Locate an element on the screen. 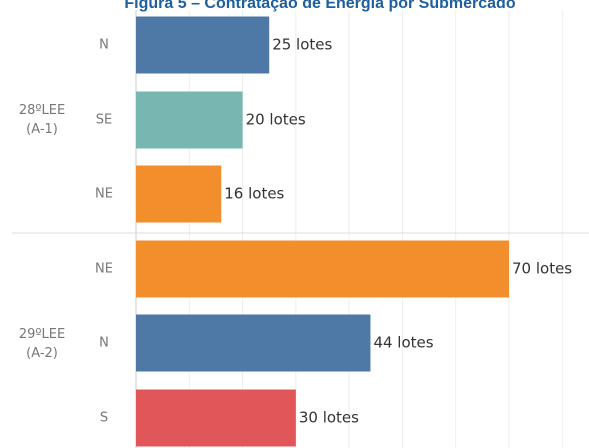  group-label: 29ºLEE is located at coordinates (42, 334).